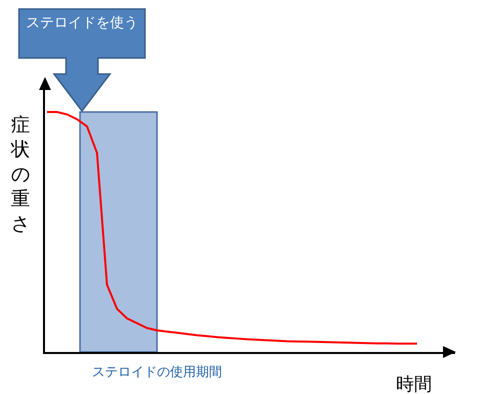  What do you see at coordinates (82, 23) in the screenshot?
I see `text: ステロイドを使う` at bounding box center [82, 23].